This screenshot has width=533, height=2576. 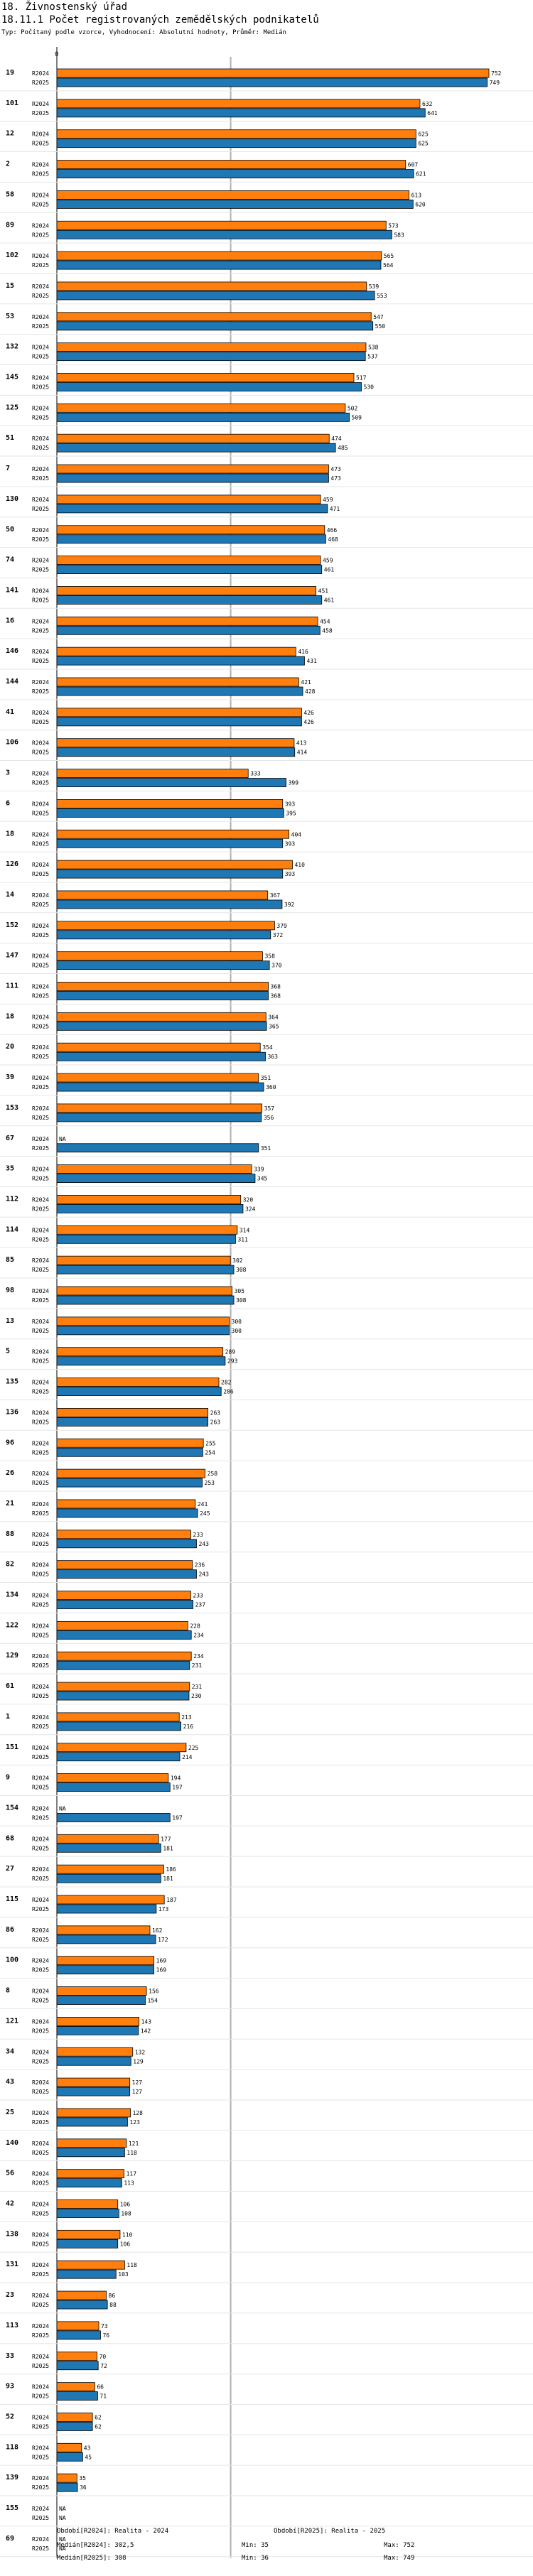 What do you see at coordinates (10, 1321) in the screenshot?
I see `category-label: 13` at bounding box center [10, 1321].